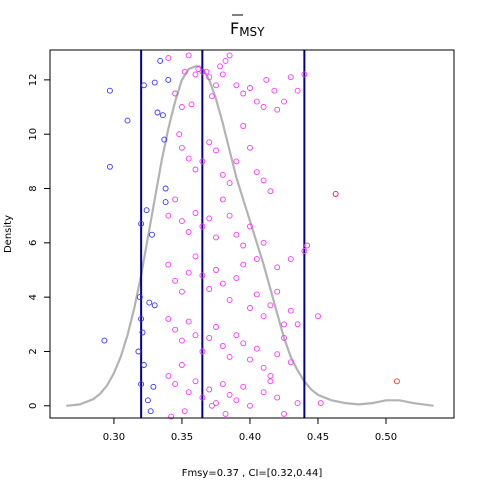  I want to click on x-tick-label: 0.40, so click(250, 437).